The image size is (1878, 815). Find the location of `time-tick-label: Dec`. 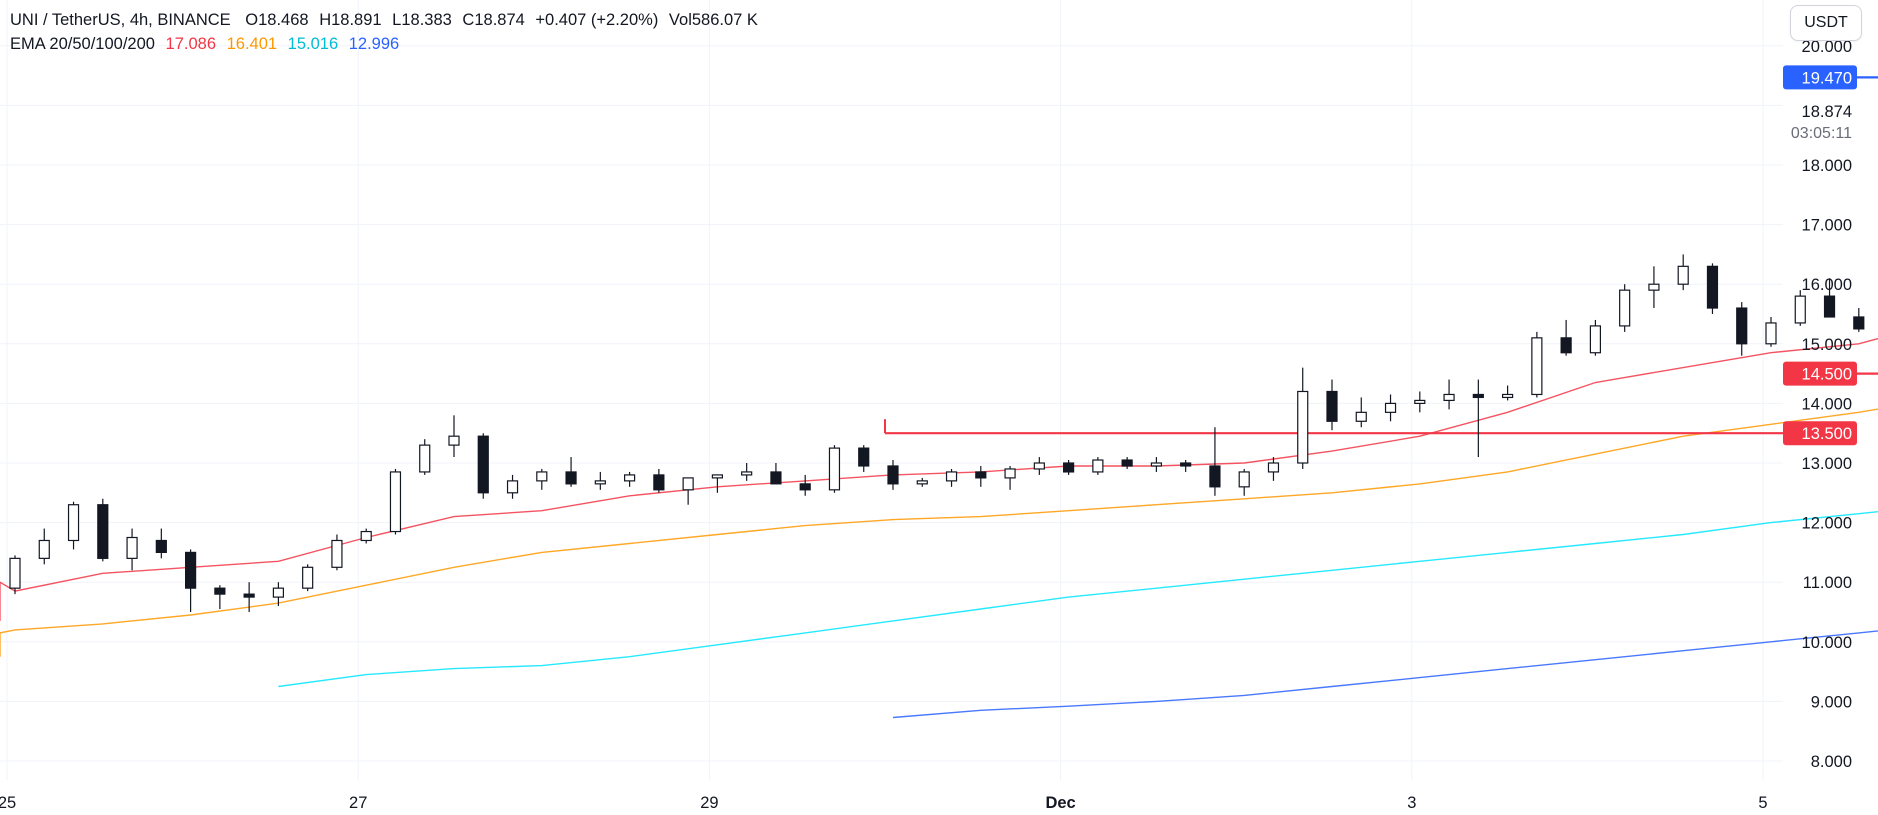

time-tick-label: Dec is located at coordinates (1060, 803).